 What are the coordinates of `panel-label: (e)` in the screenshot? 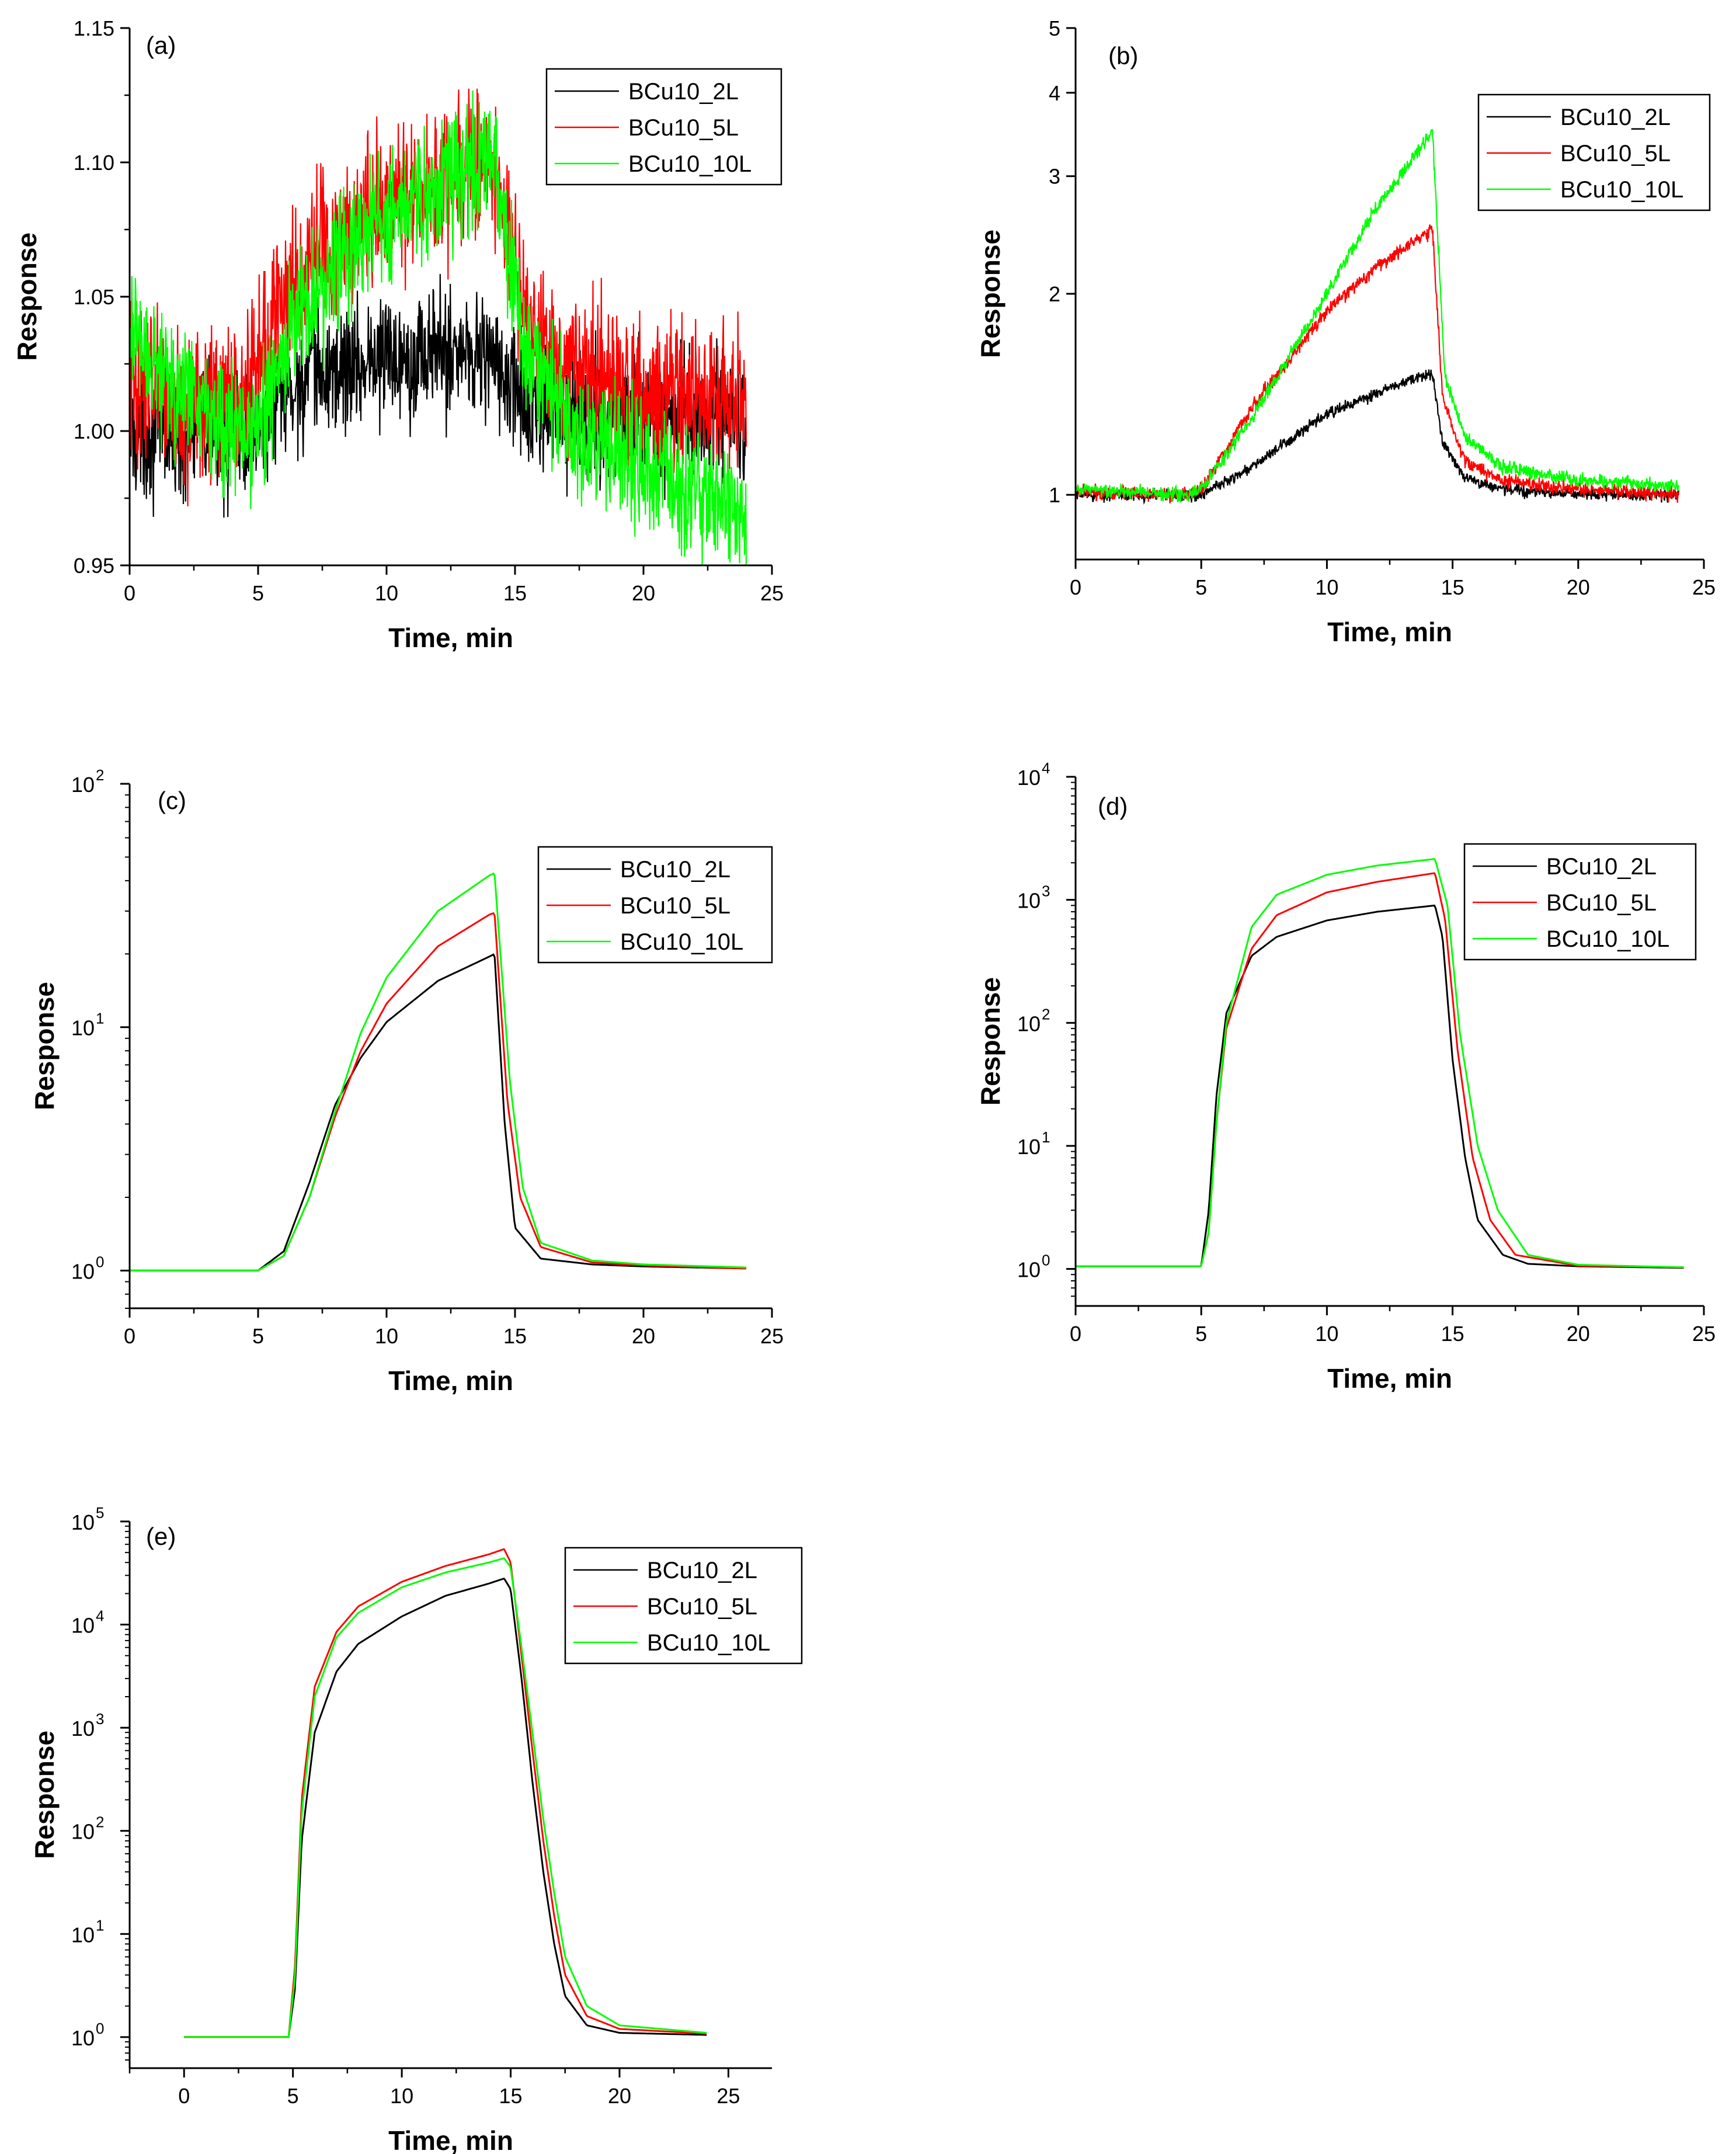 It's located at (161, 1536).